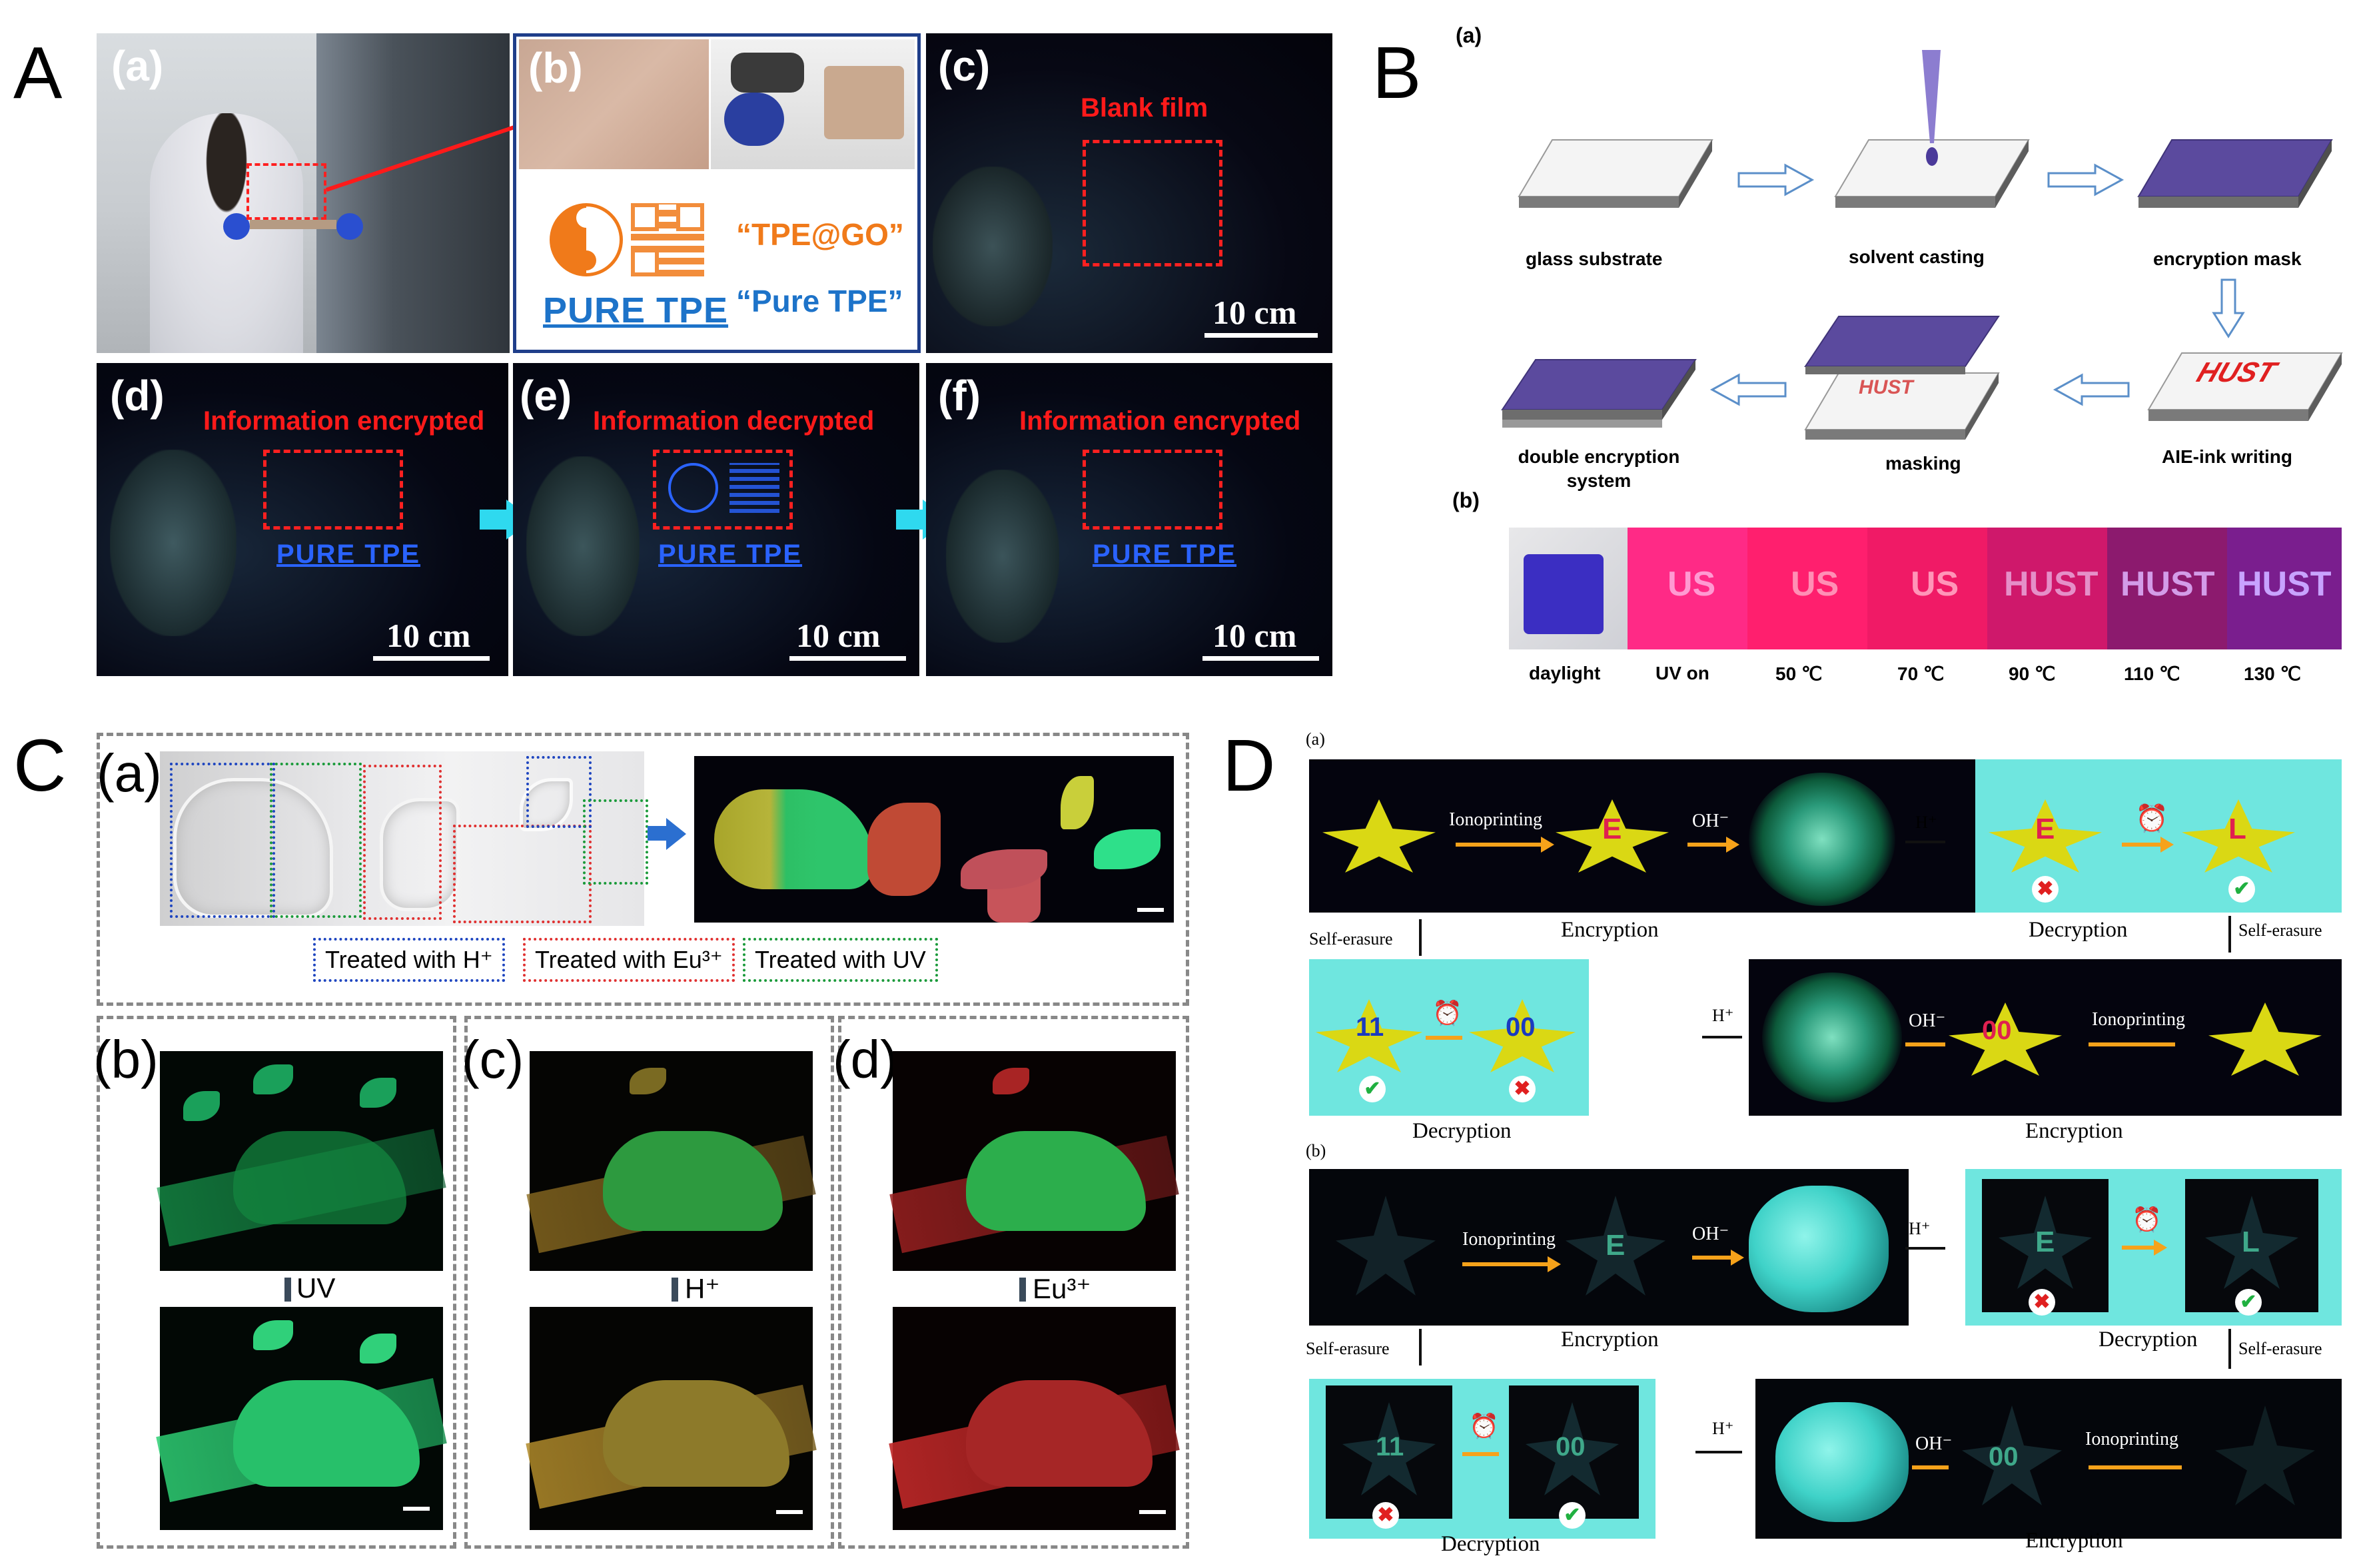 This screenshot has height=1568, width=2355. Describe the element at coordinates (344, 421) in the screenshot. I see `info-encrypted-label-d: Information encrypted` at that location.